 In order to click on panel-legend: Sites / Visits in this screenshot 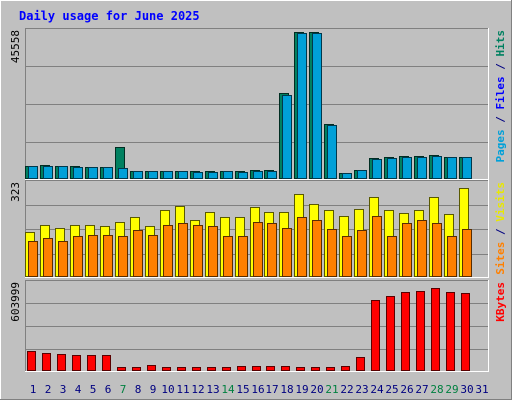, I will do `click(500, 228)`.